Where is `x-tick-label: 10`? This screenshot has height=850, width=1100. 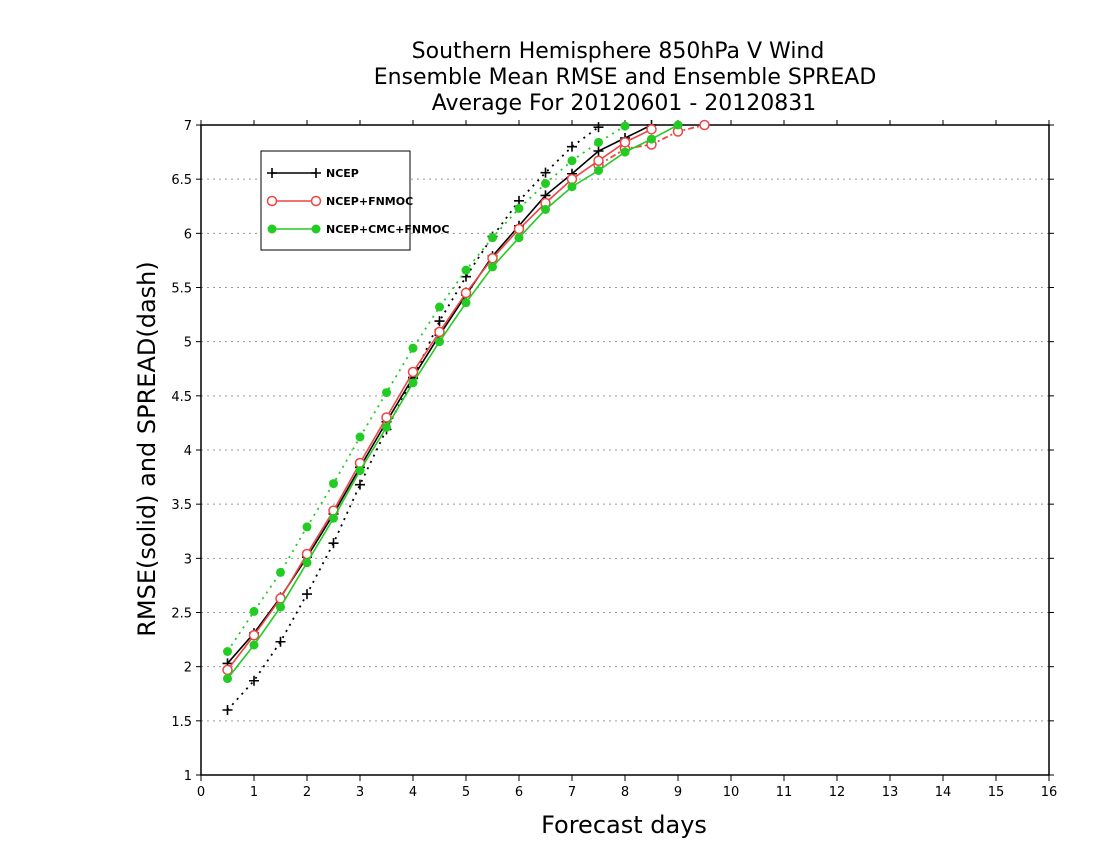
x-tick-label: 10 is located at coordinates (731, 792).